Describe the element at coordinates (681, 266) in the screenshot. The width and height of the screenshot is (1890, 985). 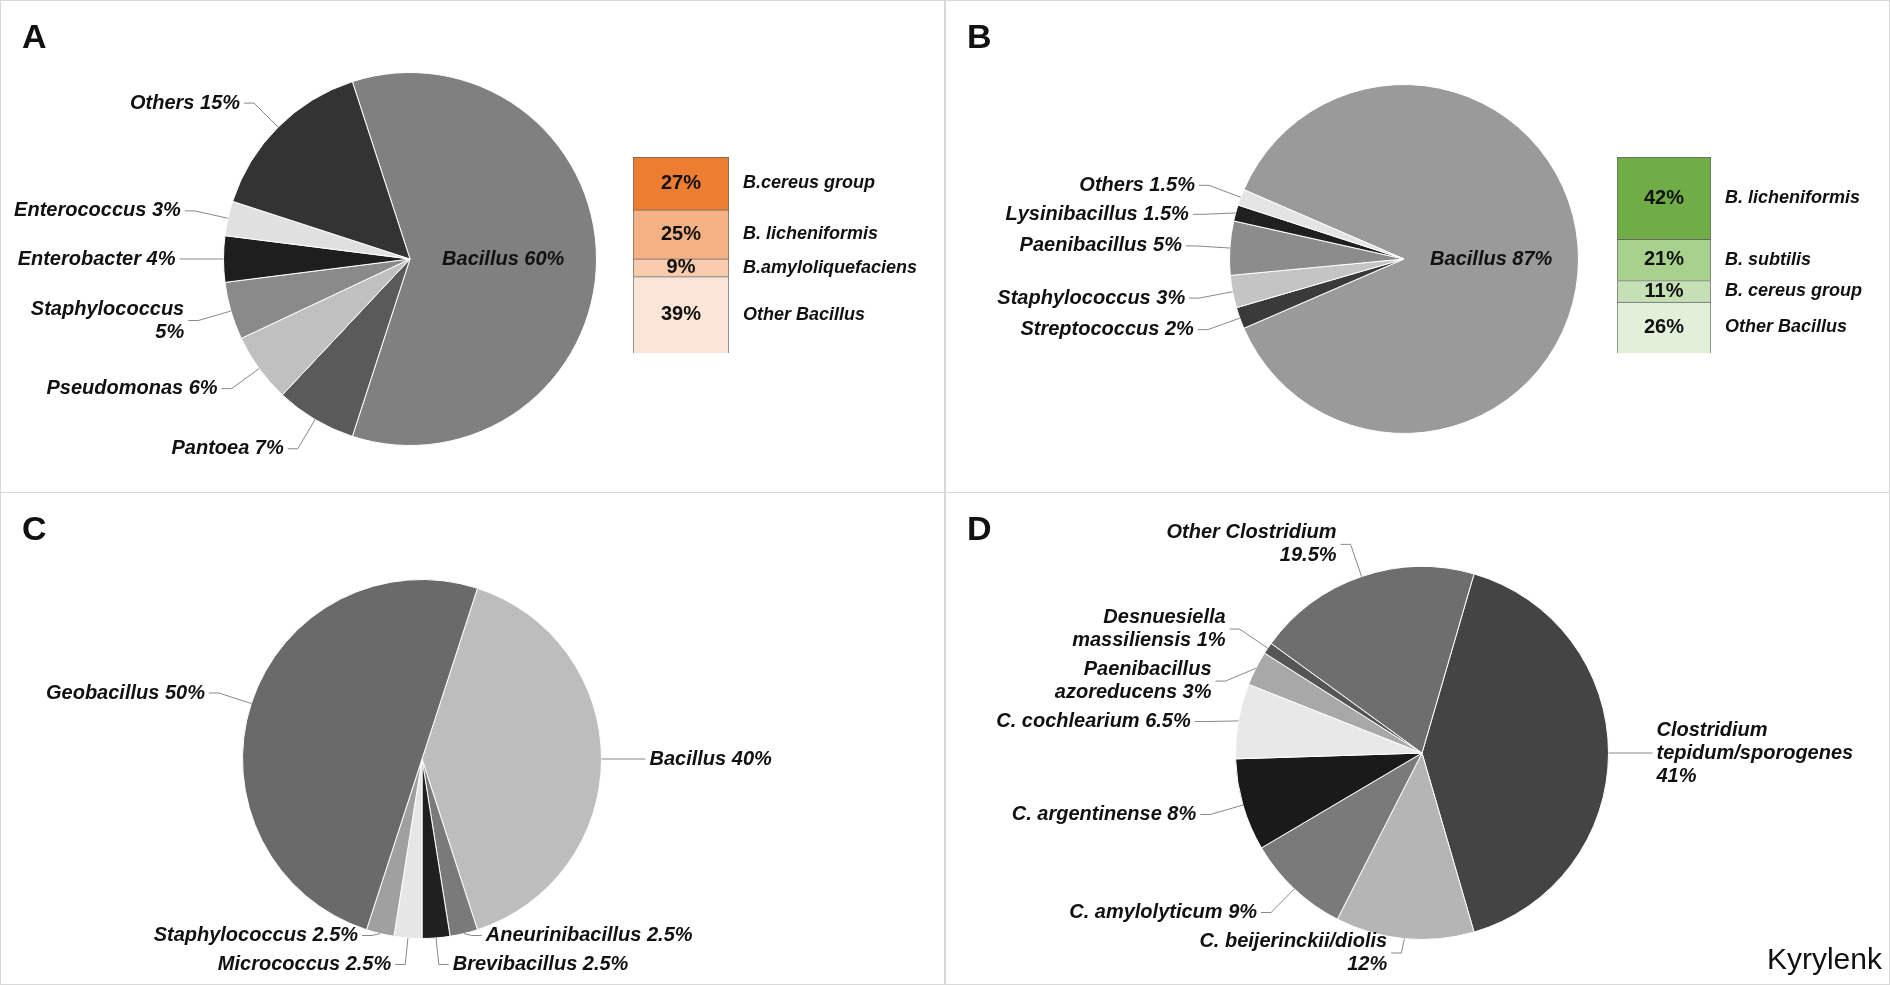
I see `data-label: 9%` at that location.